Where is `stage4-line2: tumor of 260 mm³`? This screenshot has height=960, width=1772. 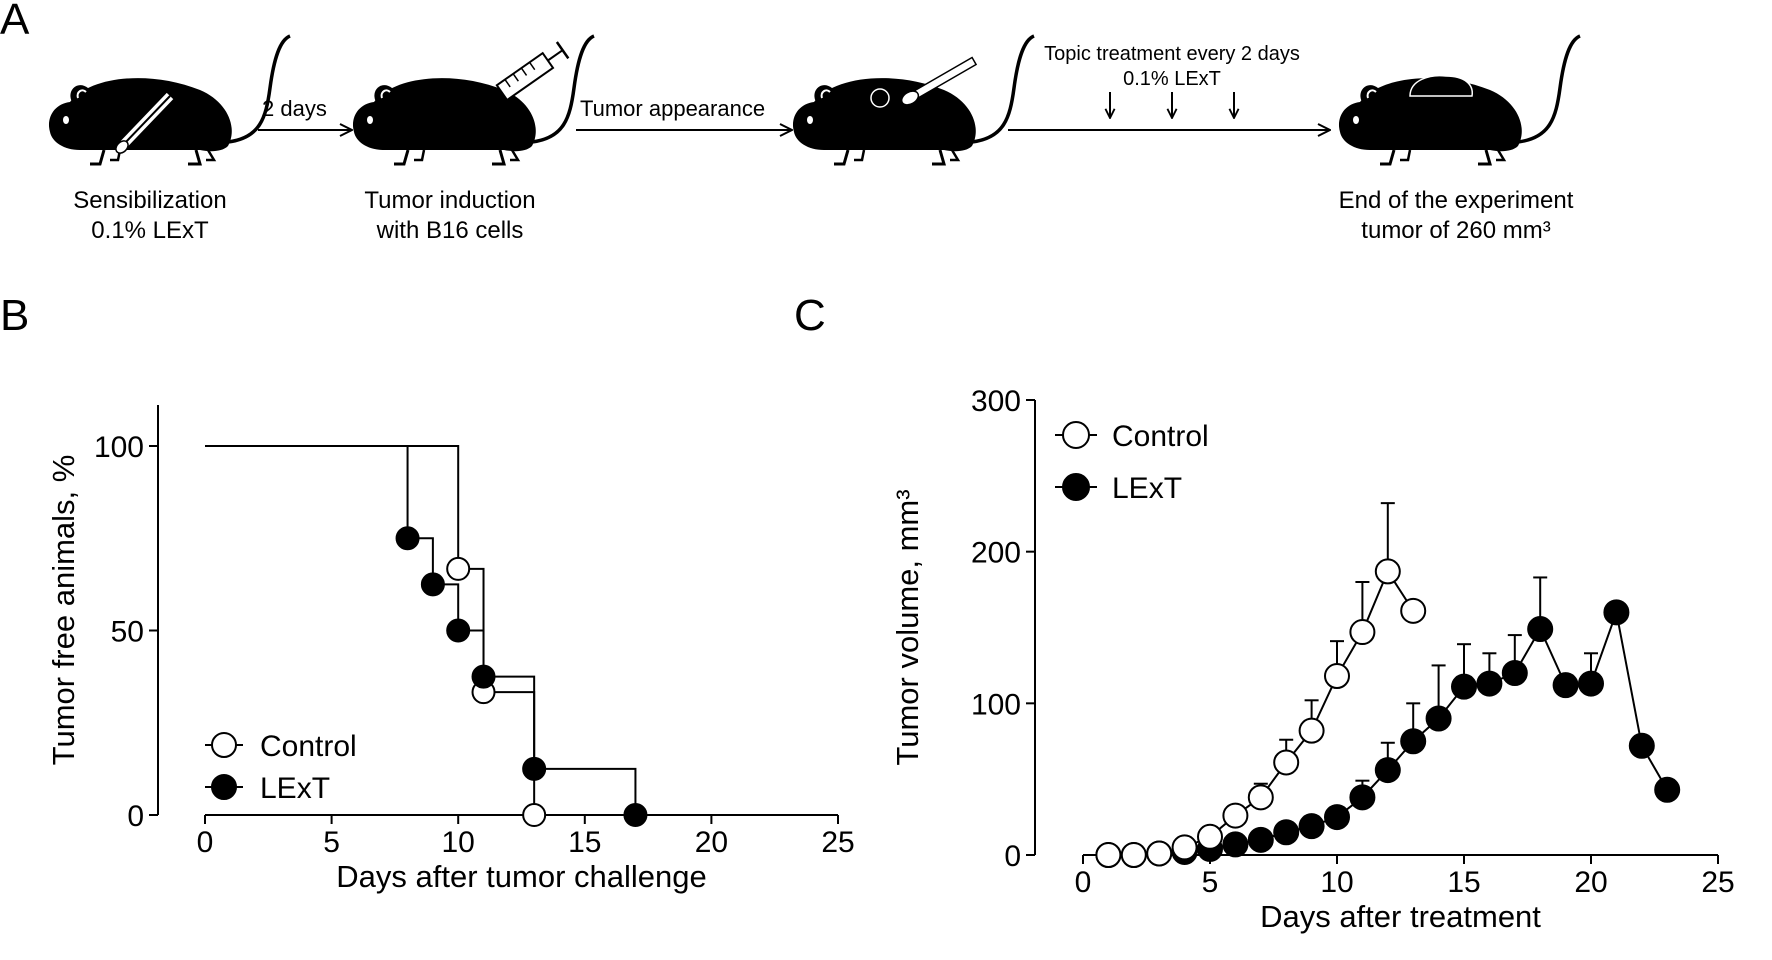
stage4-line2: tumor of 260 mm³ is located at coordinates (1455, 230).